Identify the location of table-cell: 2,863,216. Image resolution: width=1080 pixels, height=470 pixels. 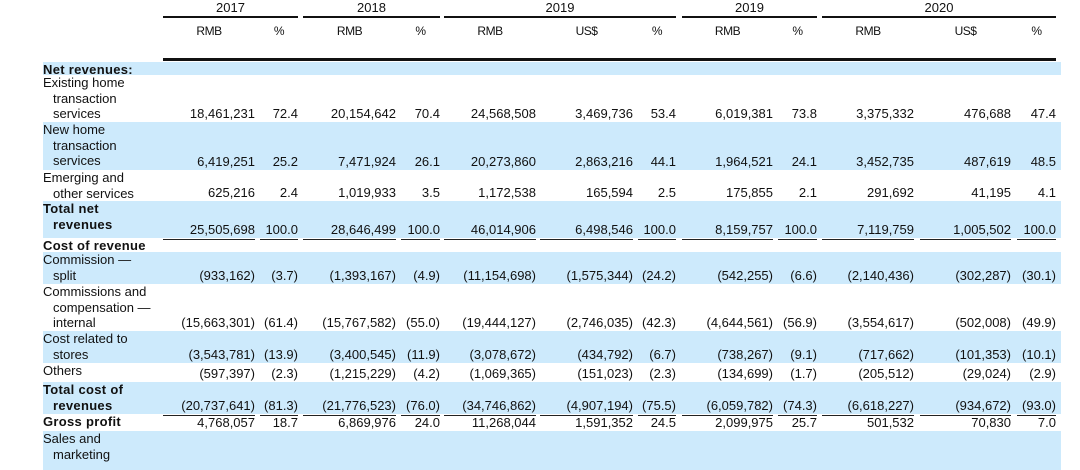
(604, 161).